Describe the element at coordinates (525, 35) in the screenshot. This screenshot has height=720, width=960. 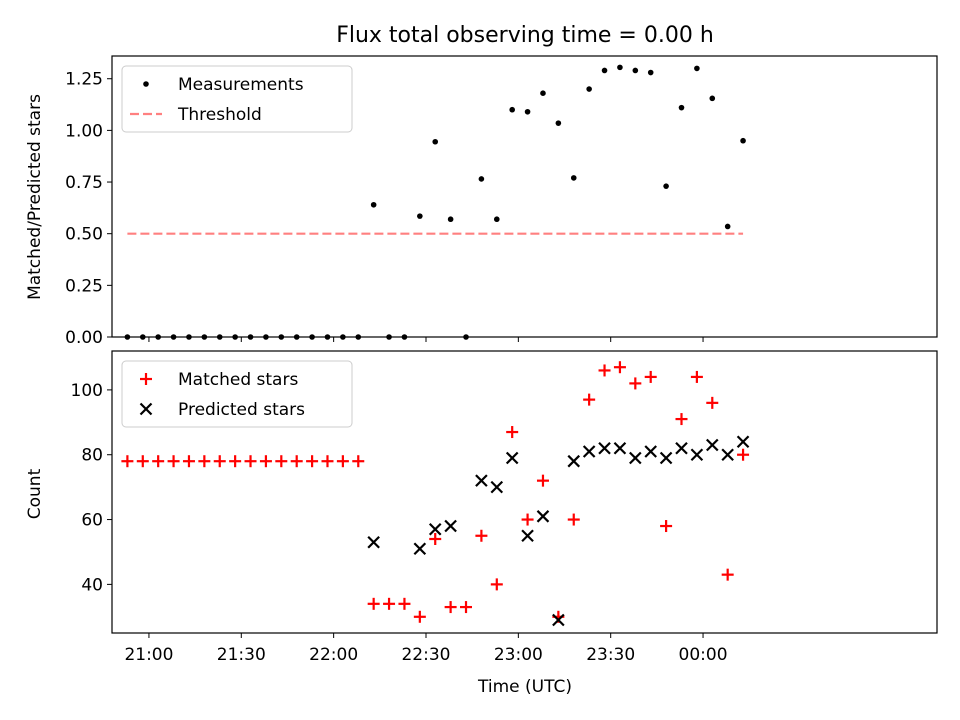
I see `chart-title: Flux total observing time = 0.00 h` at that location.